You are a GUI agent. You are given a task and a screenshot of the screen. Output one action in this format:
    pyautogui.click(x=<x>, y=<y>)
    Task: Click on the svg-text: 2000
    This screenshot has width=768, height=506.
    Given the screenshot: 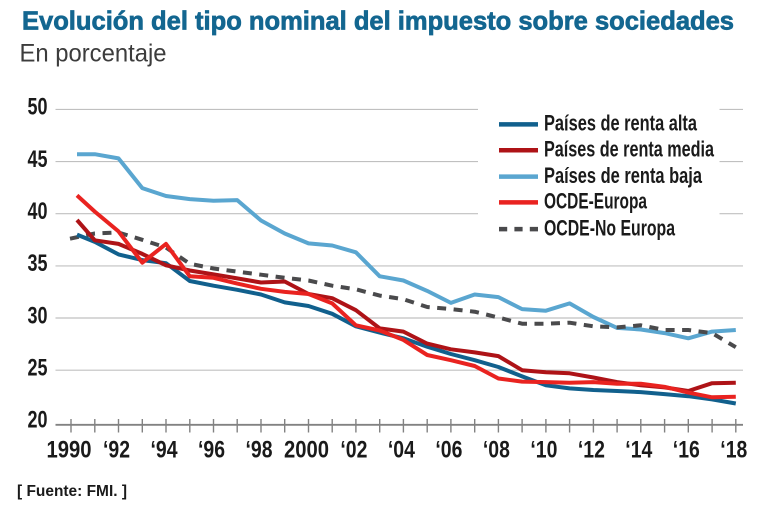 What is the action you would take?
    pyautogui.click(x=306, y=450)
    